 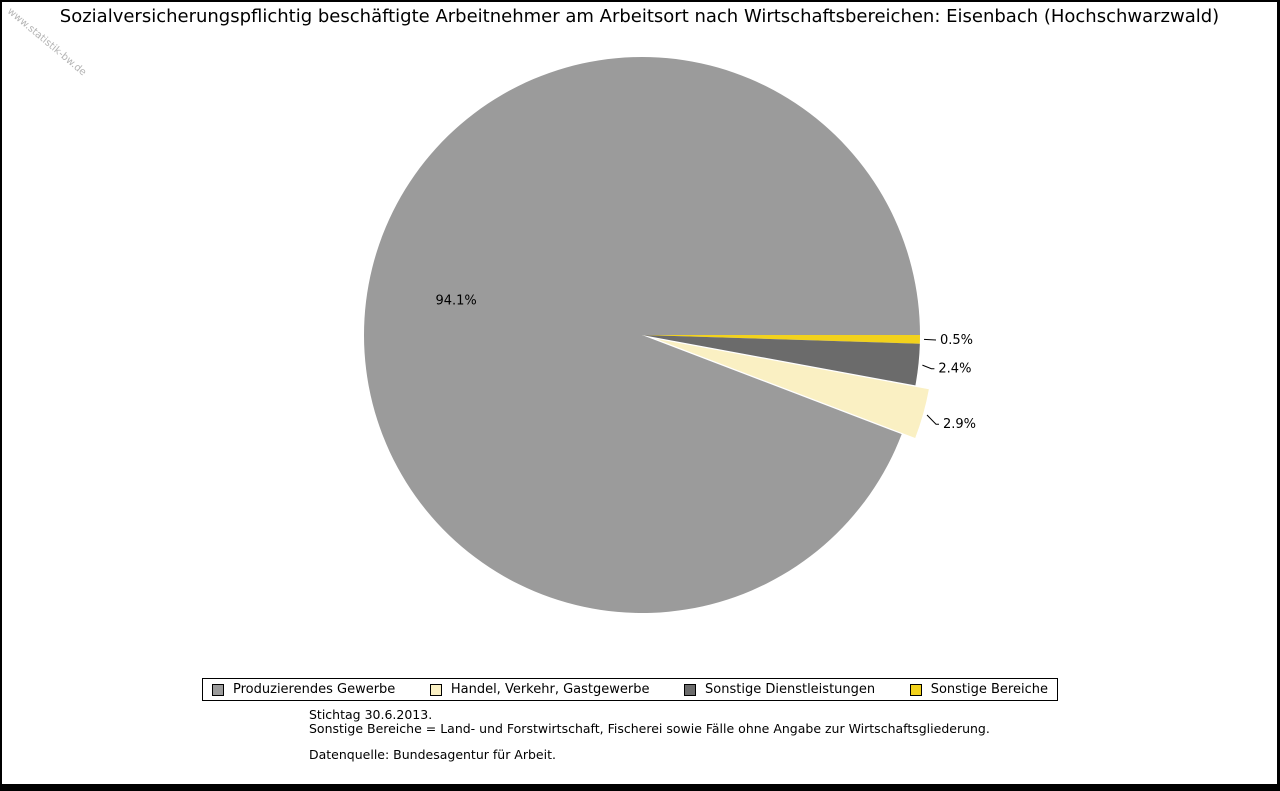 I want to click on legend-swatch-produzierendes-gewerbe, so click(x=218, y=689).